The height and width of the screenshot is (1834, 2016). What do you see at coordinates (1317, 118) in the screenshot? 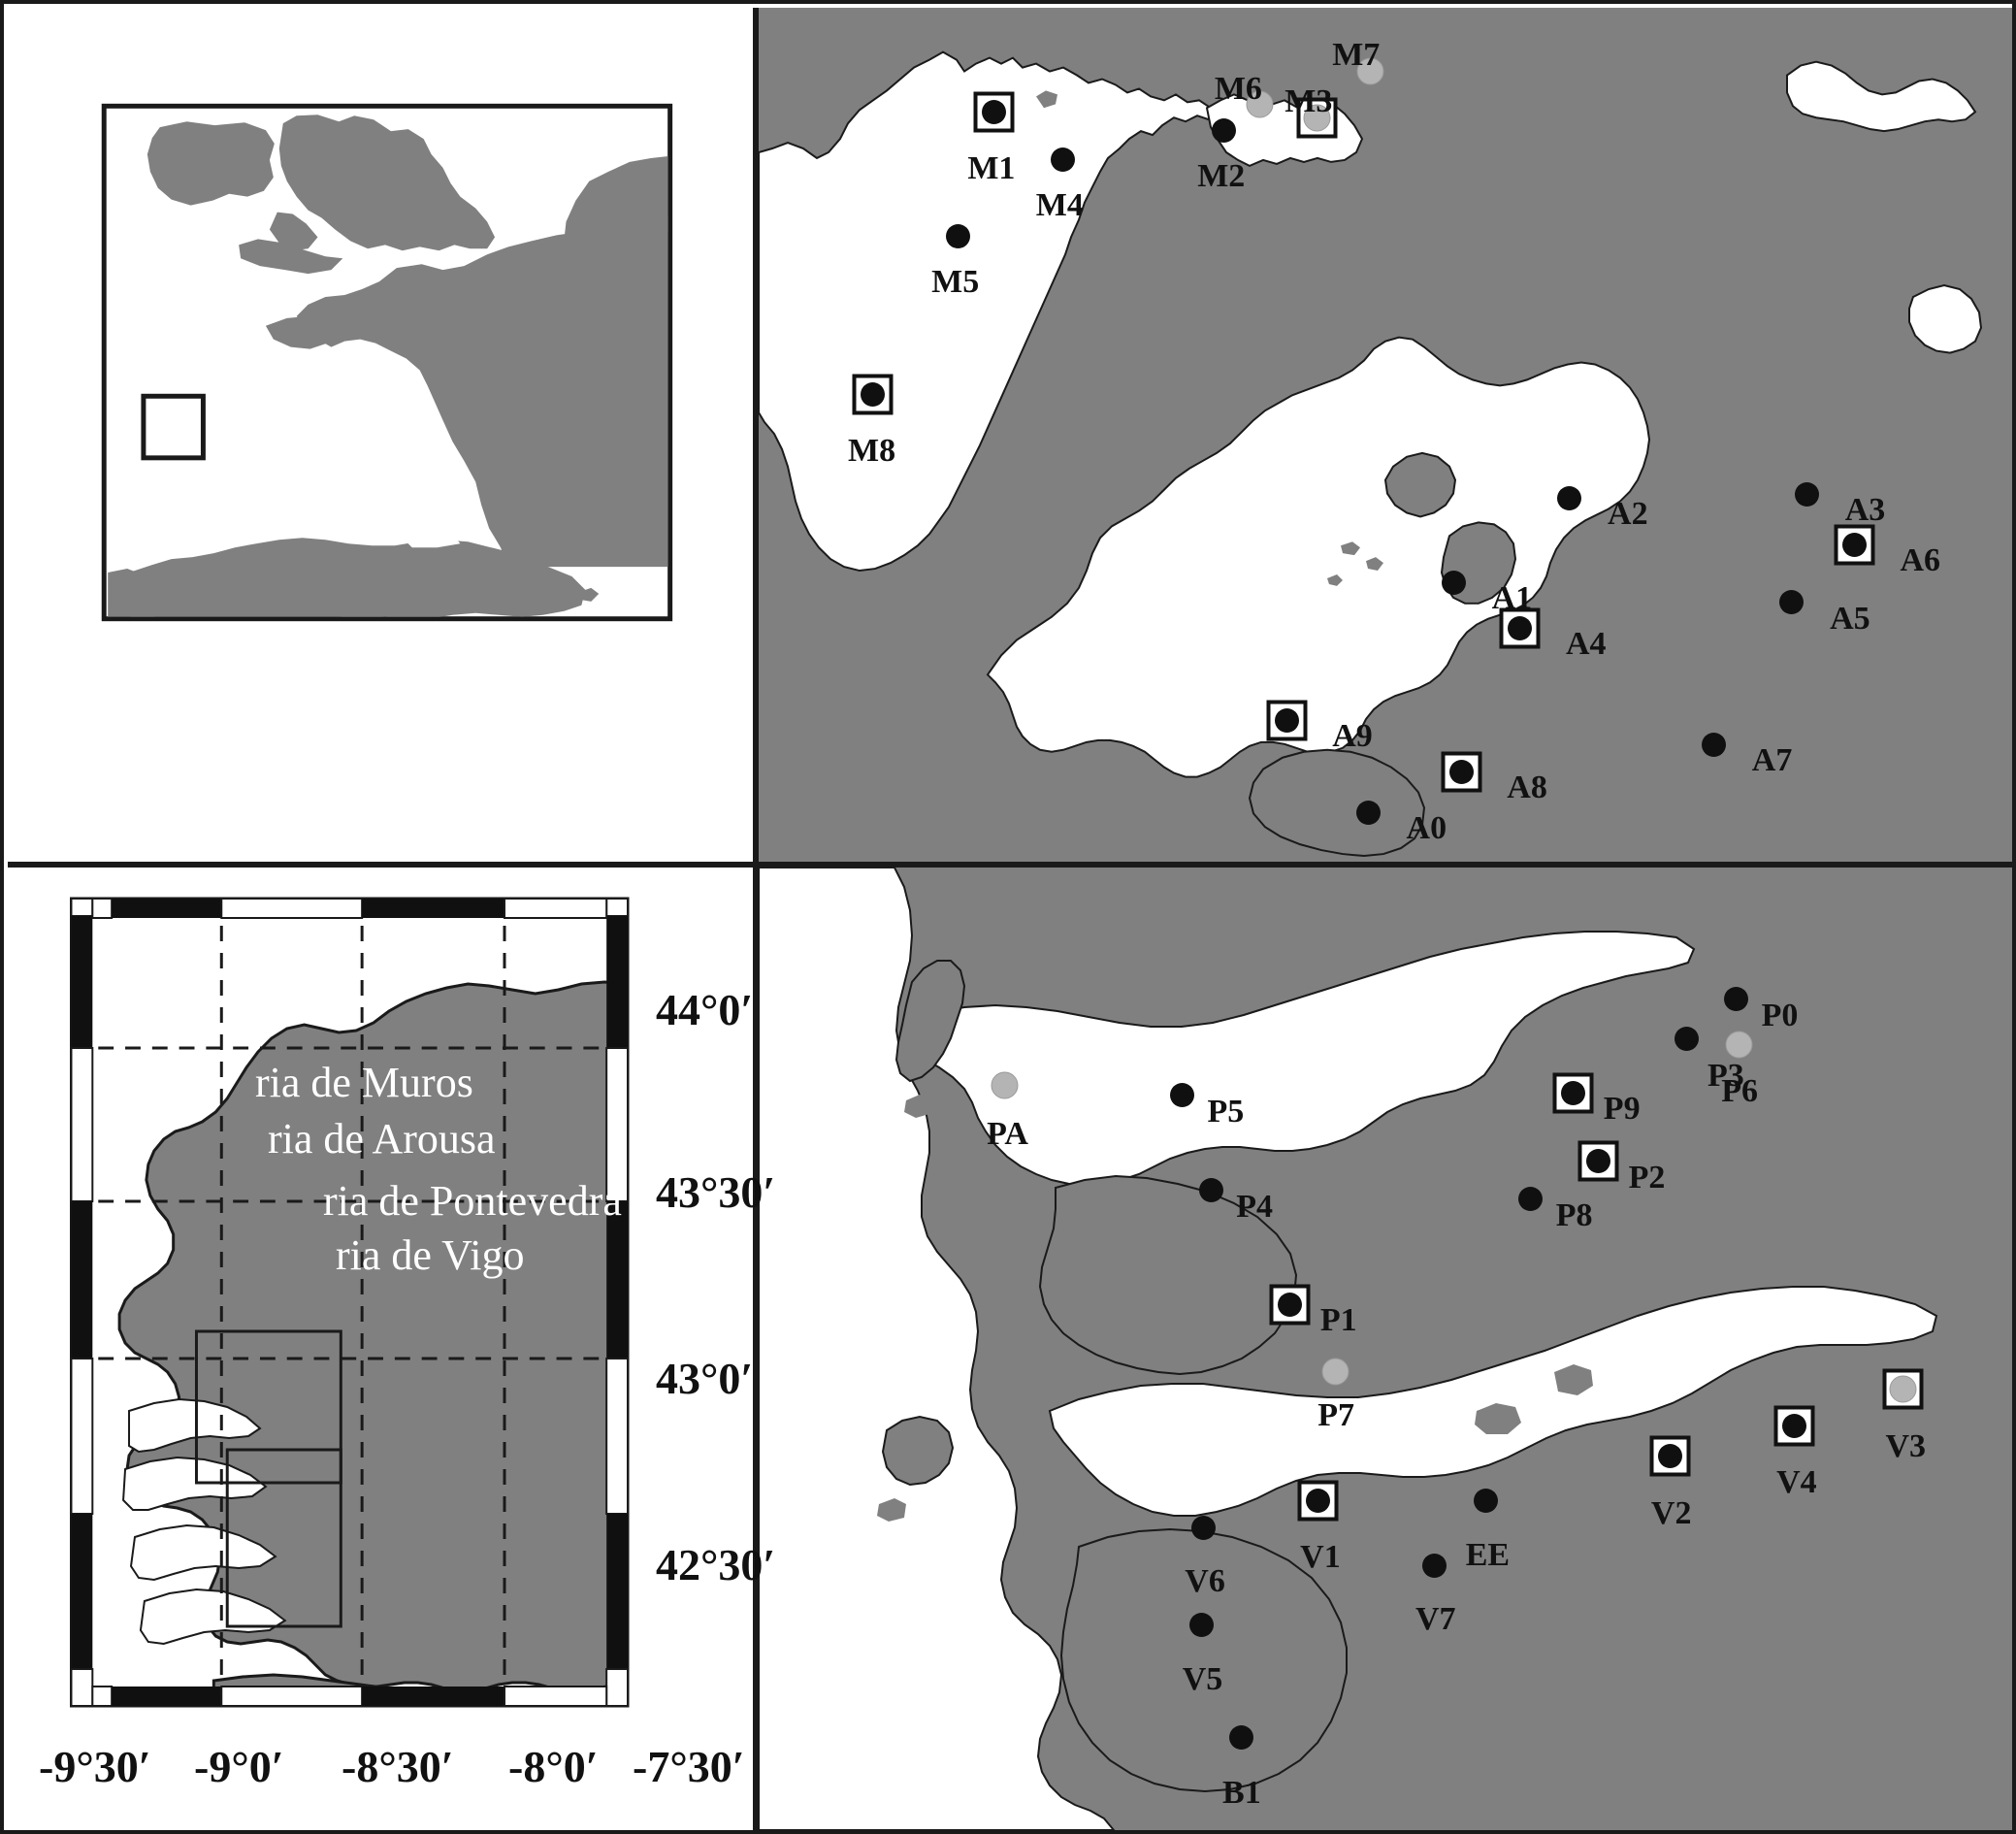
I see `station-dot-m3` at bounding box center [1317, 118].